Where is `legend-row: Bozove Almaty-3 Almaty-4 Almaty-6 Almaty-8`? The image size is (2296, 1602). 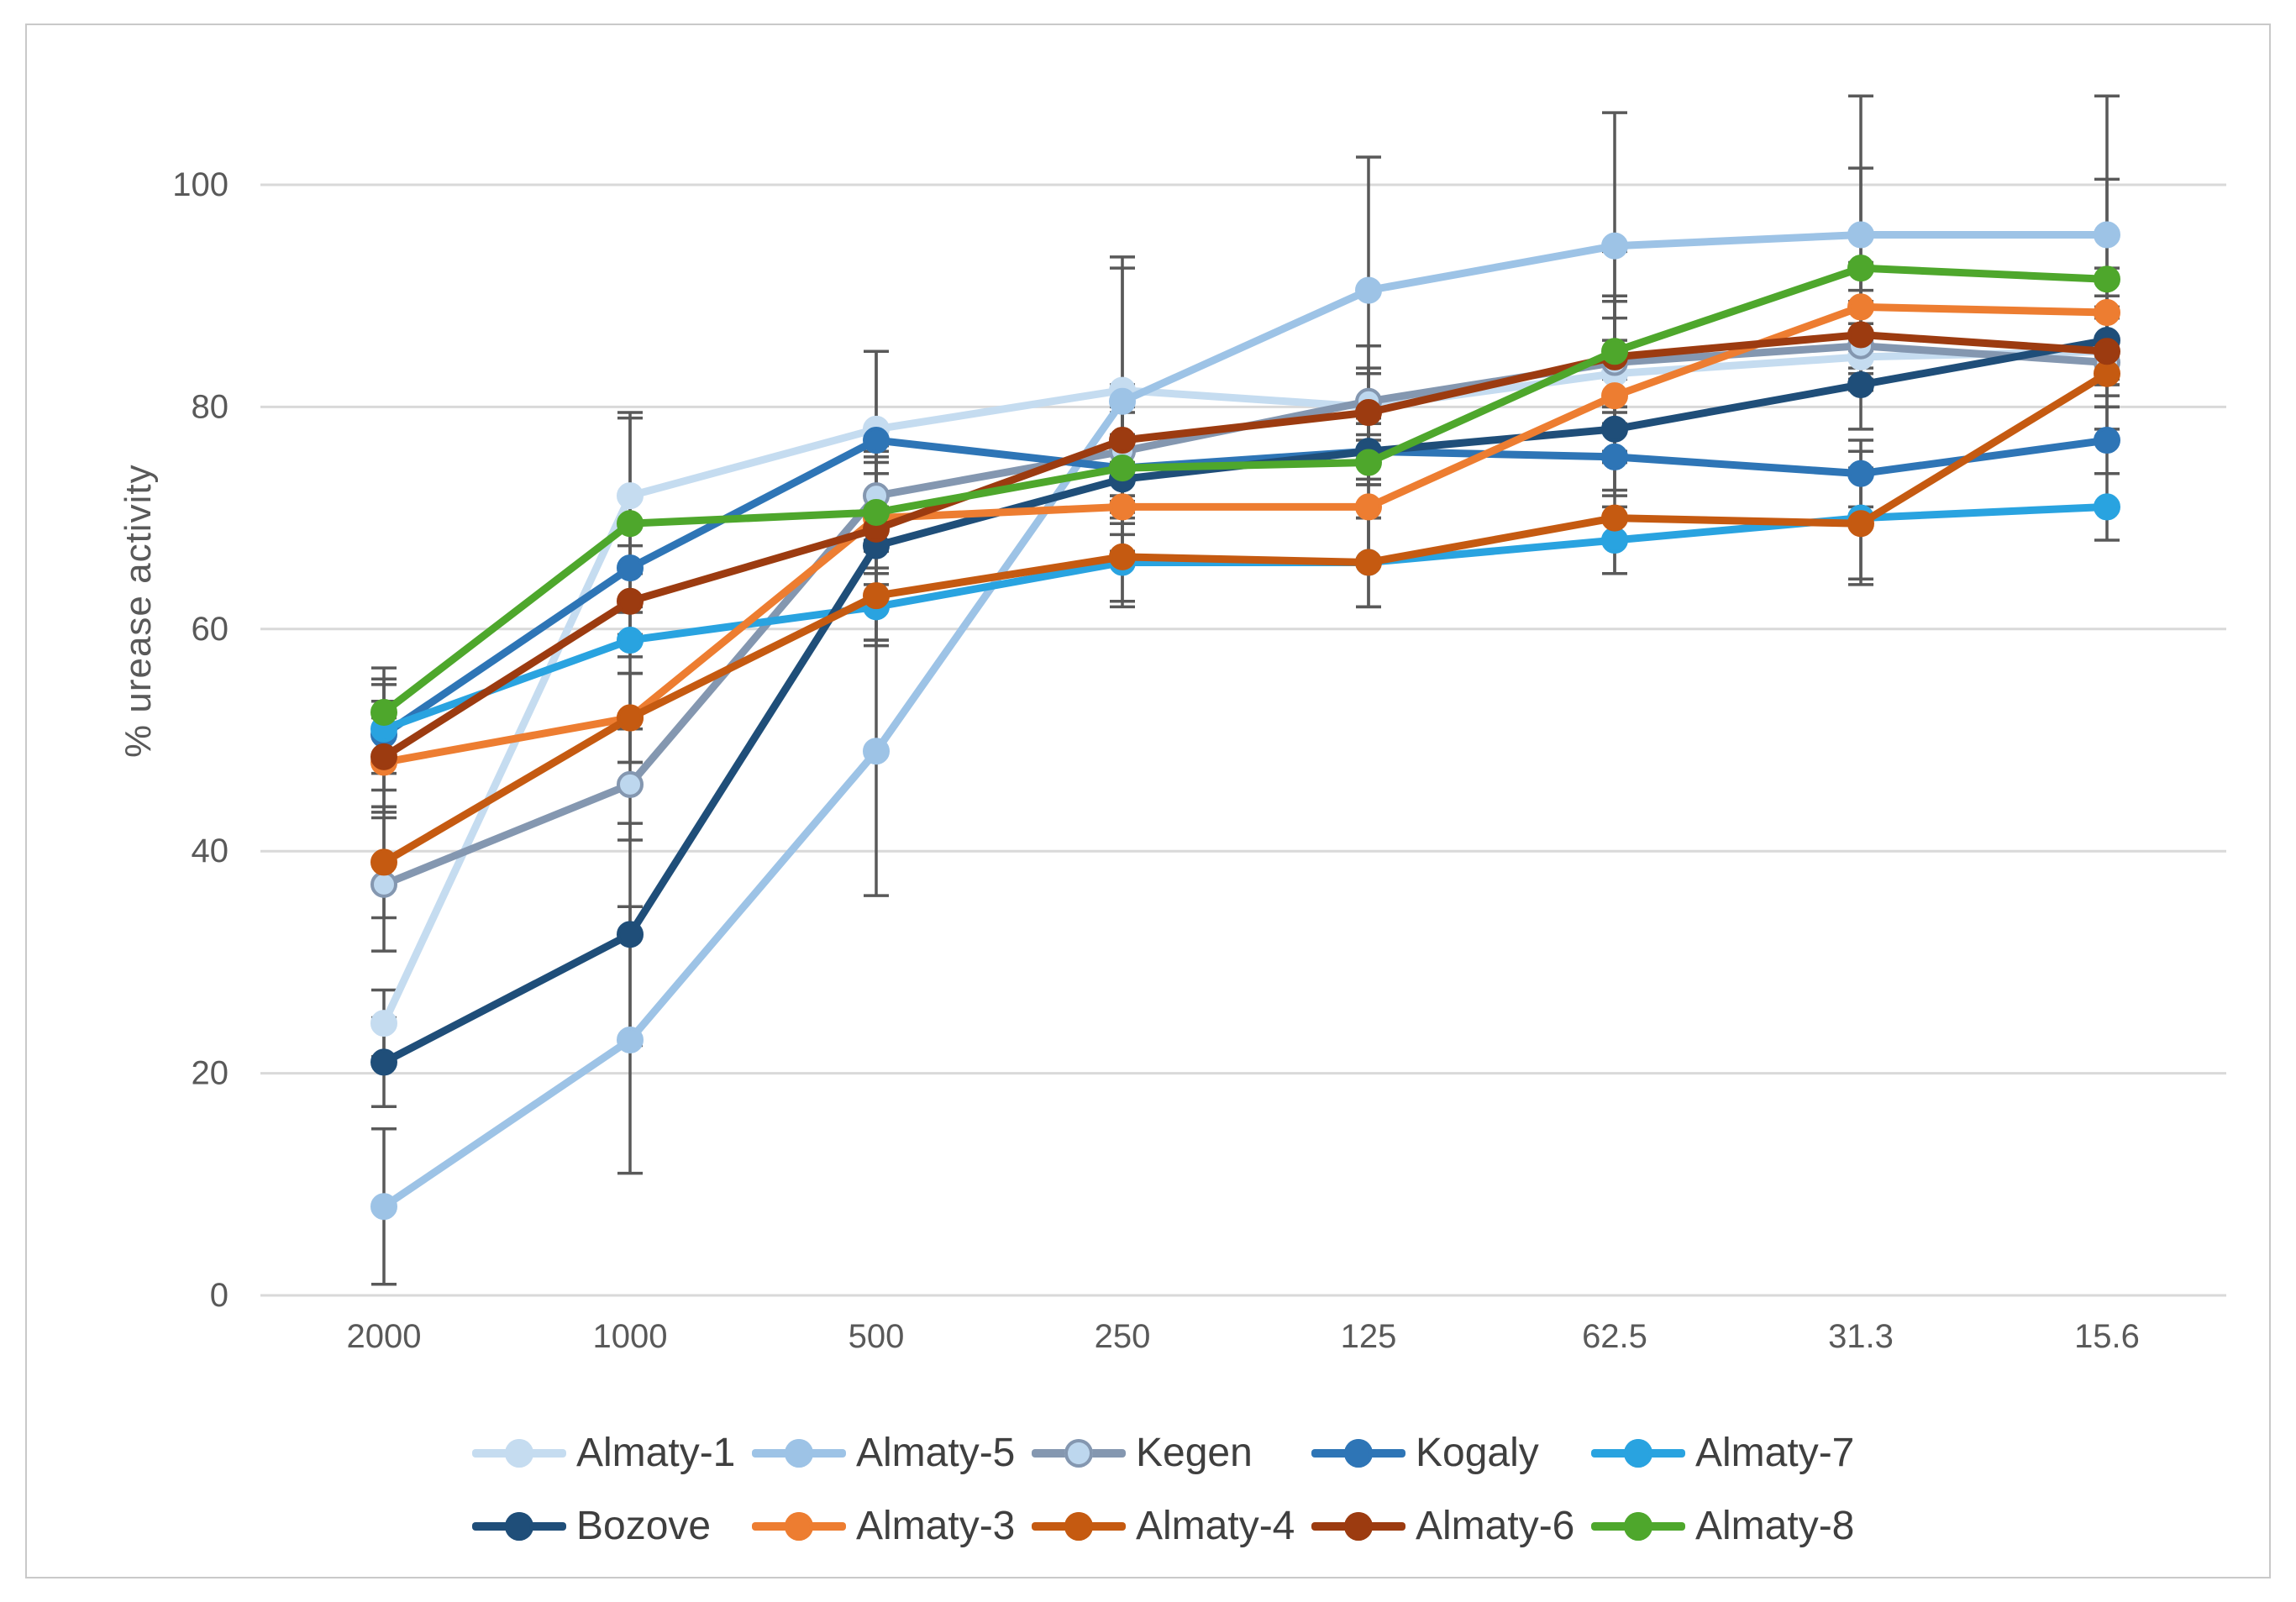
legend-row: Bozove Almaty-3 Almaty-4 Almaty-6 Almaty-8 is located at coordinates (1171, 1526).